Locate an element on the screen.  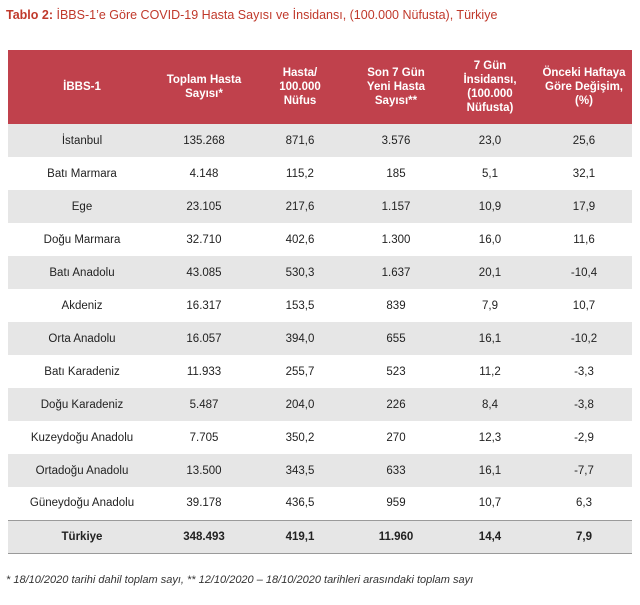
header-weekly-change: Önceki Haftaya Göre Değişim, (%) is located at coordinates (584, 87).